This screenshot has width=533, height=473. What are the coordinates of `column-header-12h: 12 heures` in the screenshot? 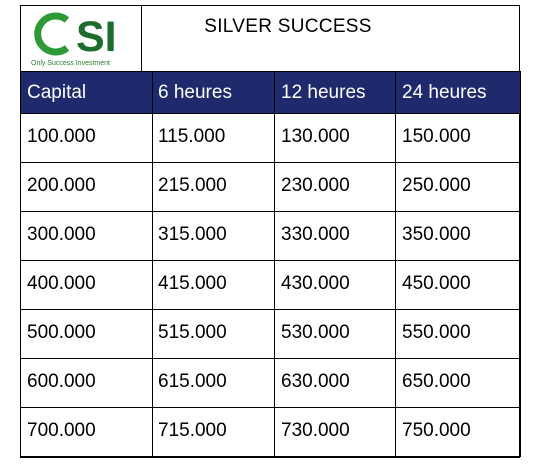 It's located at (335, 92).